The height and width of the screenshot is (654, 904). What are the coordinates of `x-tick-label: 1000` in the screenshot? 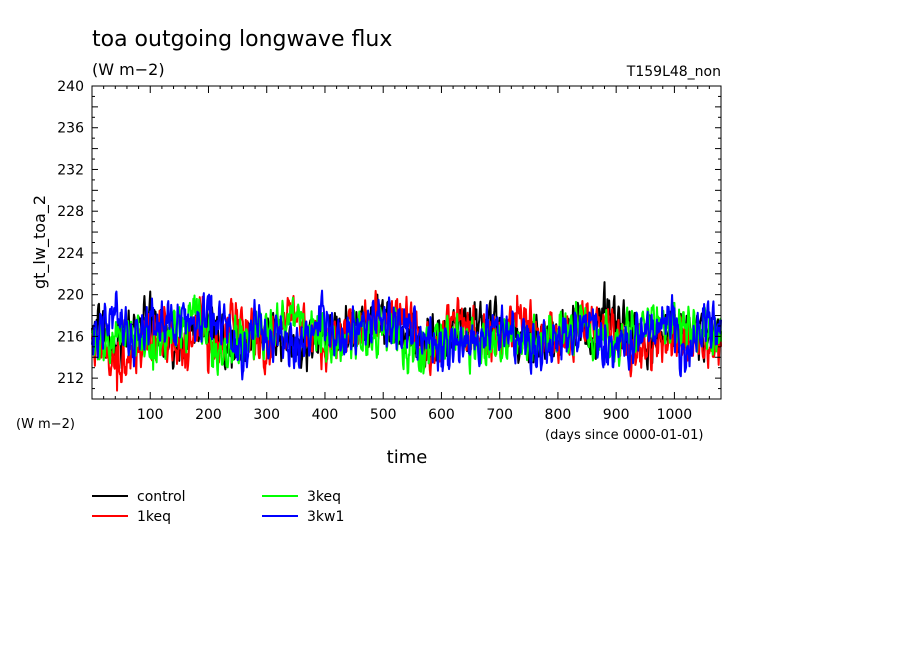 It's located at (675, 415).